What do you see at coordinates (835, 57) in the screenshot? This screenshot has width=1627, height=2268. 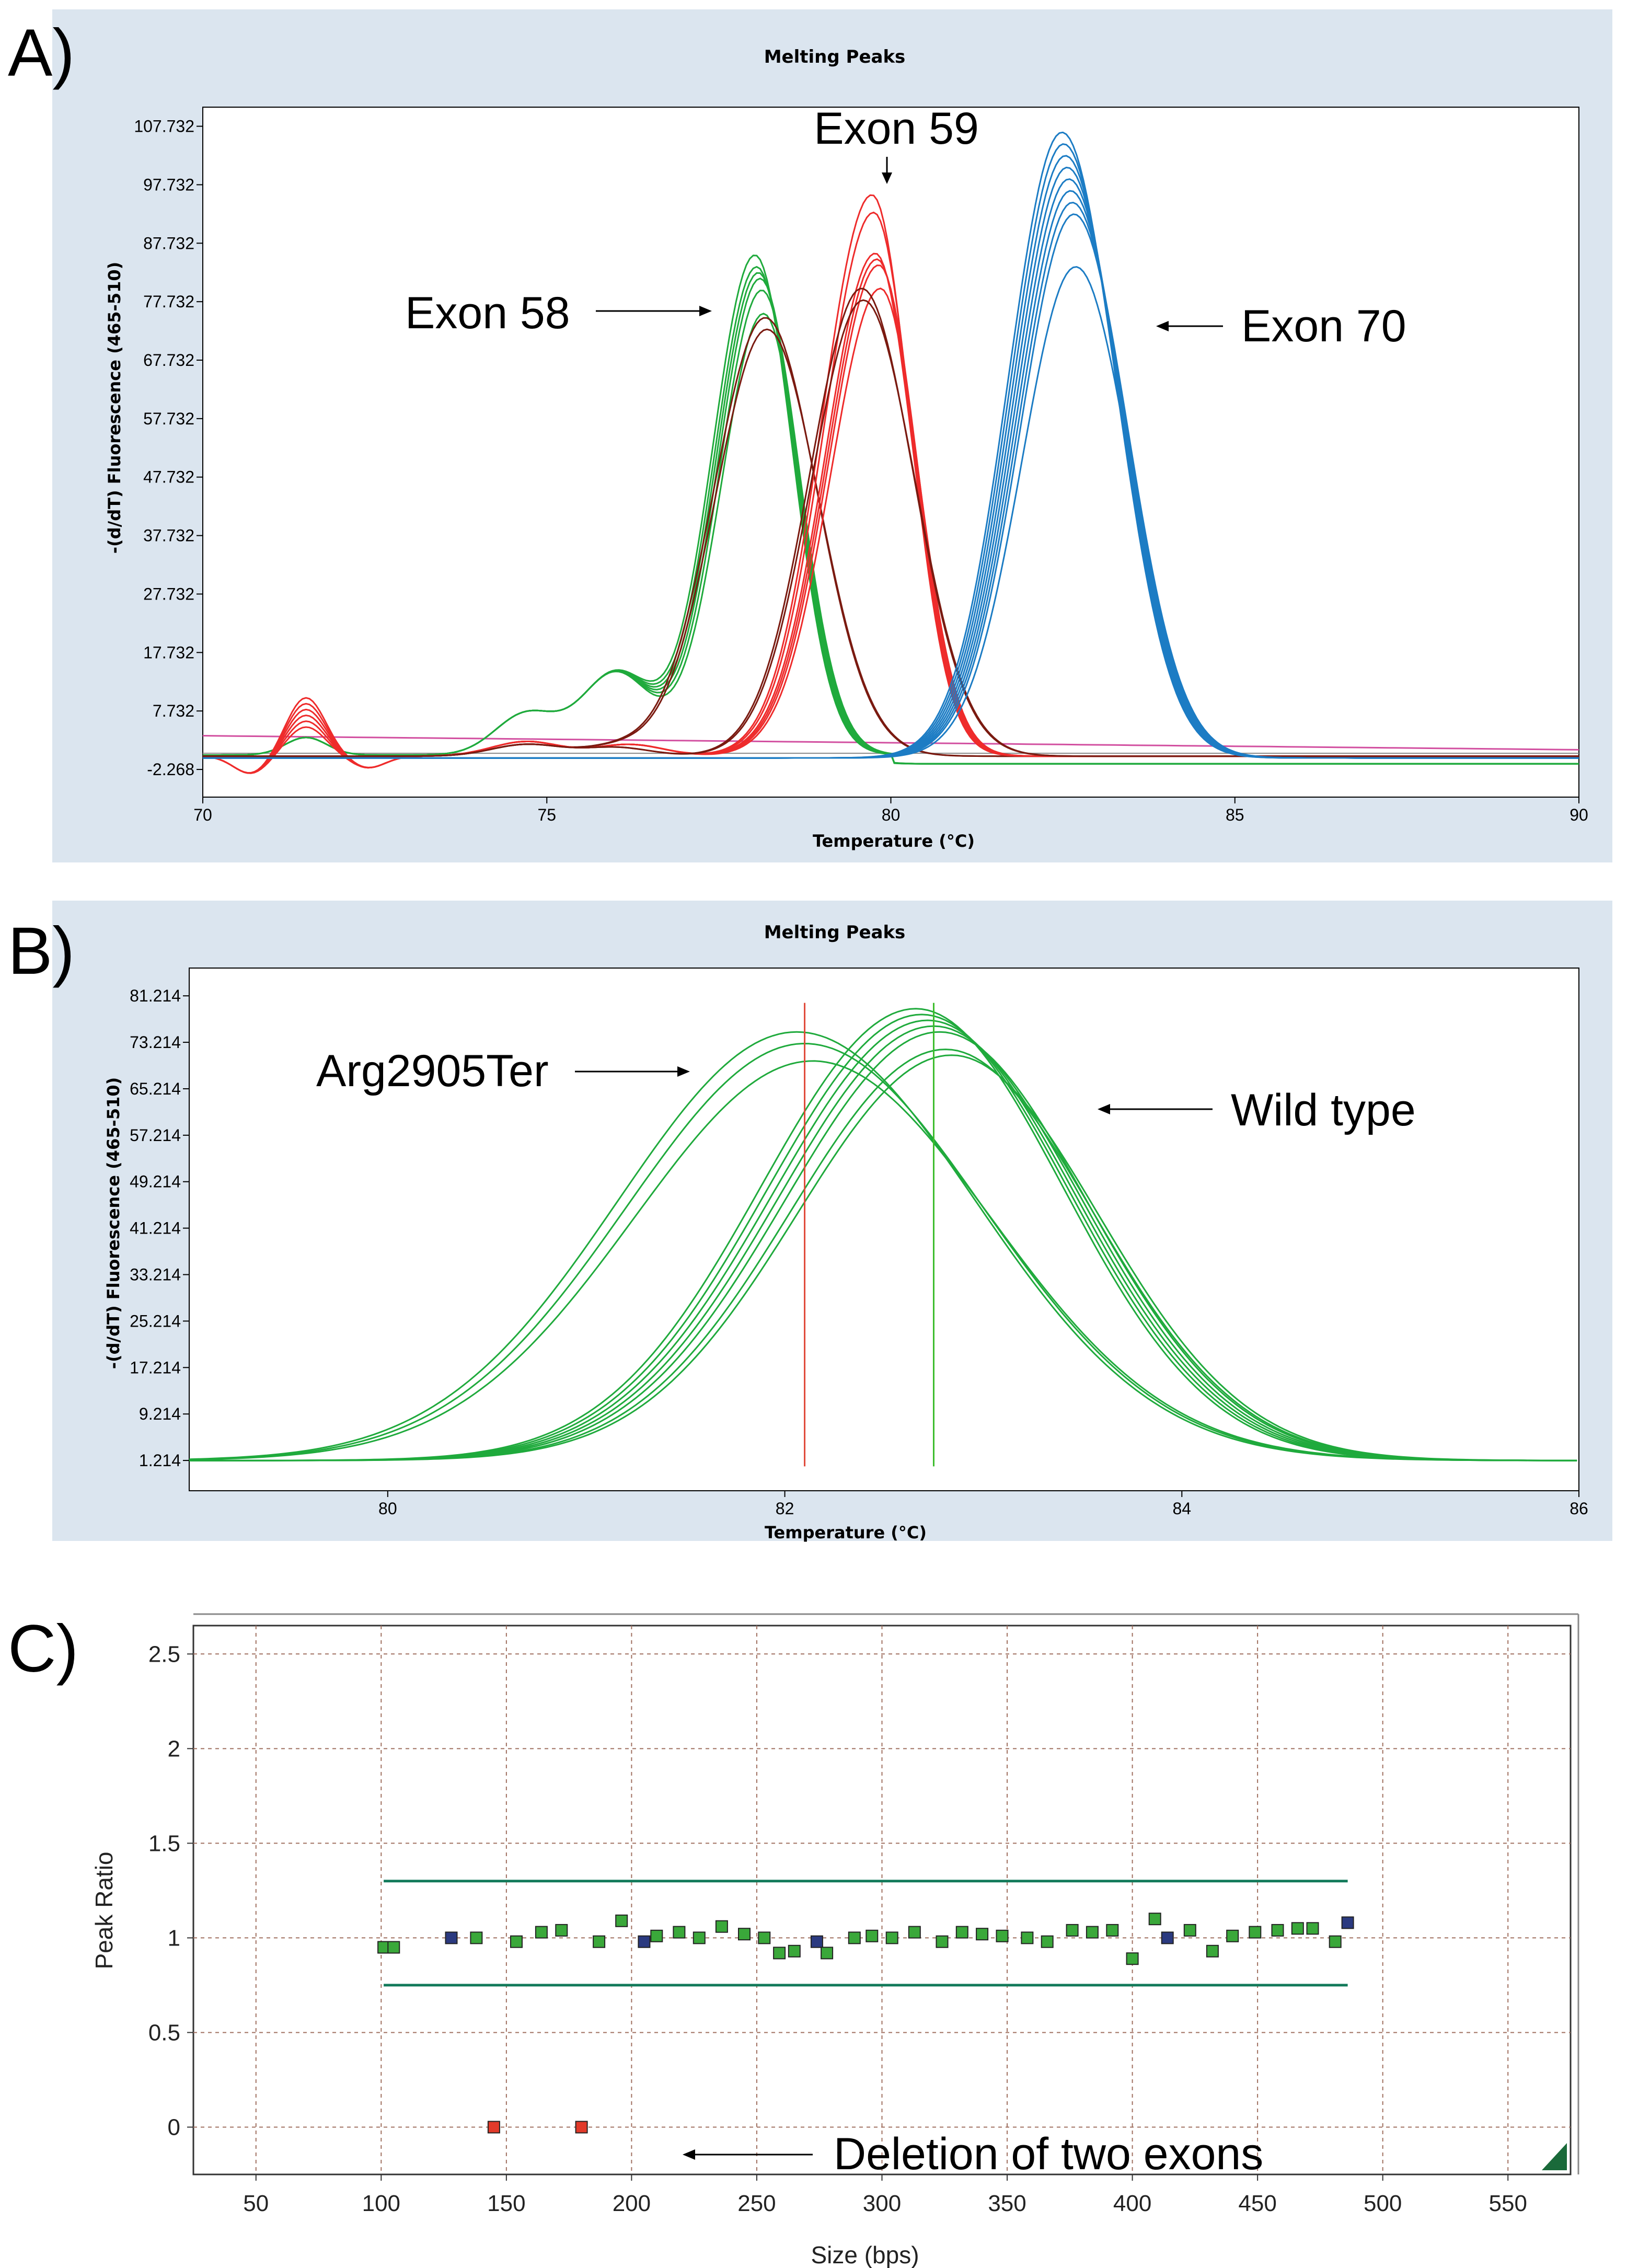 I see `panel-a-title: Melting Peaks` at bounding box center [835, 57].